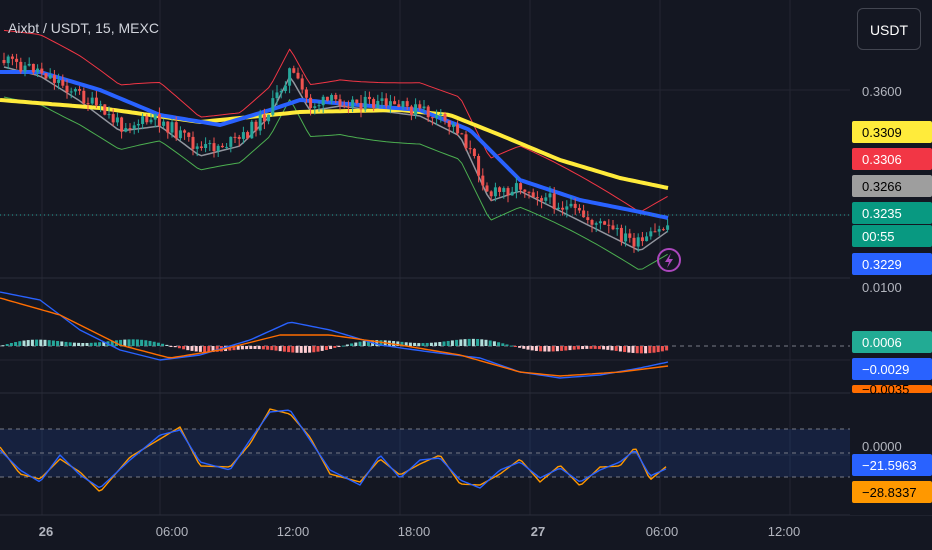  I want to click on price-tag: 0.3266, so click(892, 186).